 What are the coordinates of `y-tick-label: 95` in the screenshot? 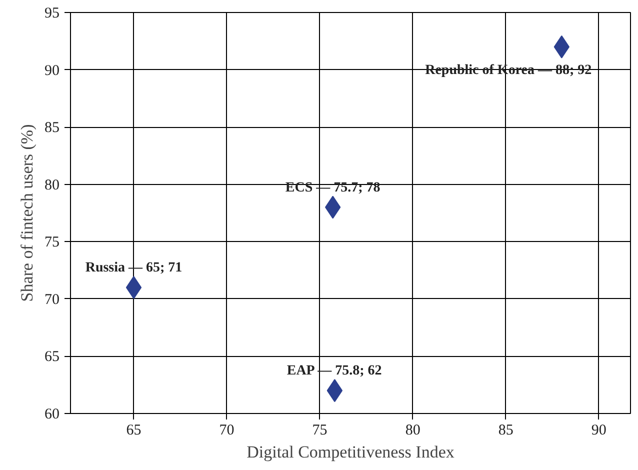 It's located at (52, 14).